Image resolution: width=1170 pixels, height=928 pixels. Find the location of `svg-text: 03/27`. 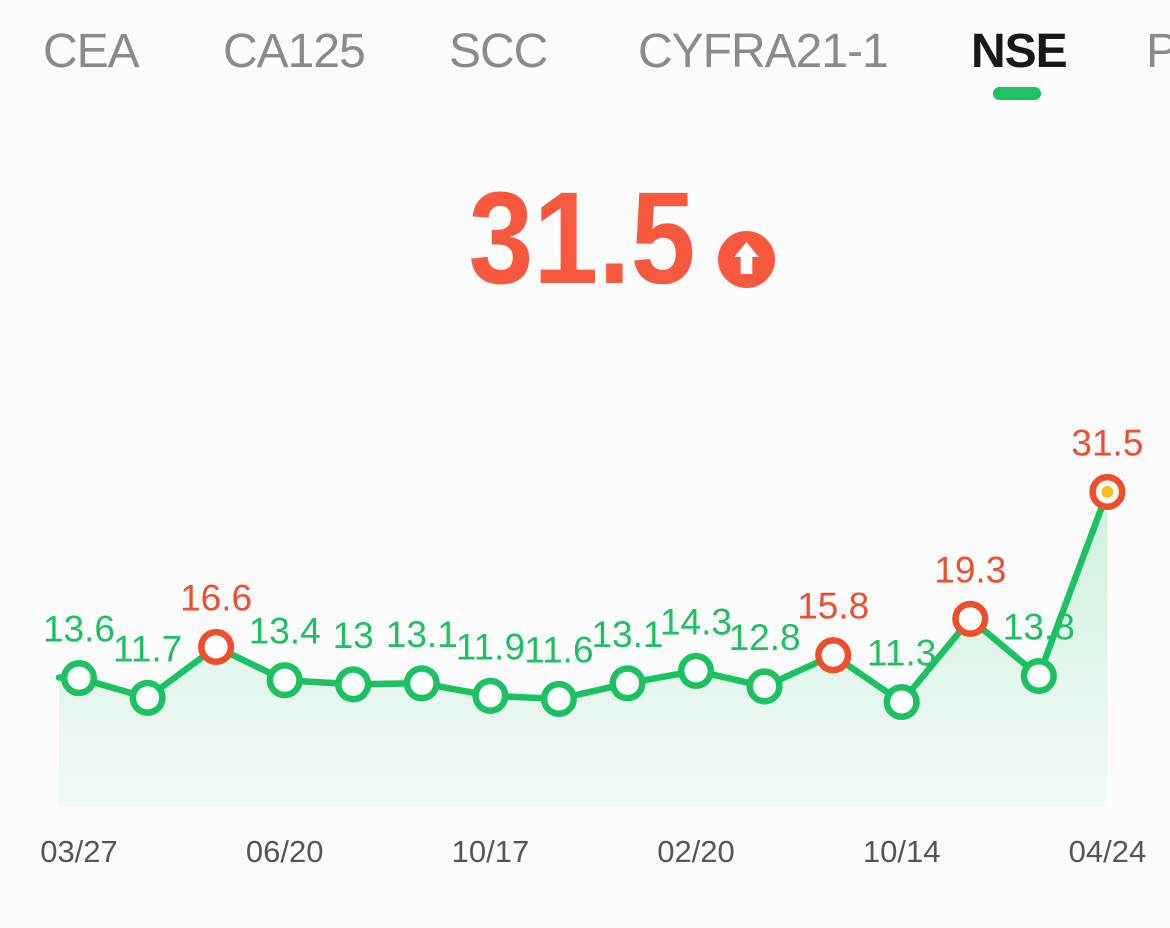

svg-text: 03/27 is located at coordinates (79, 851).